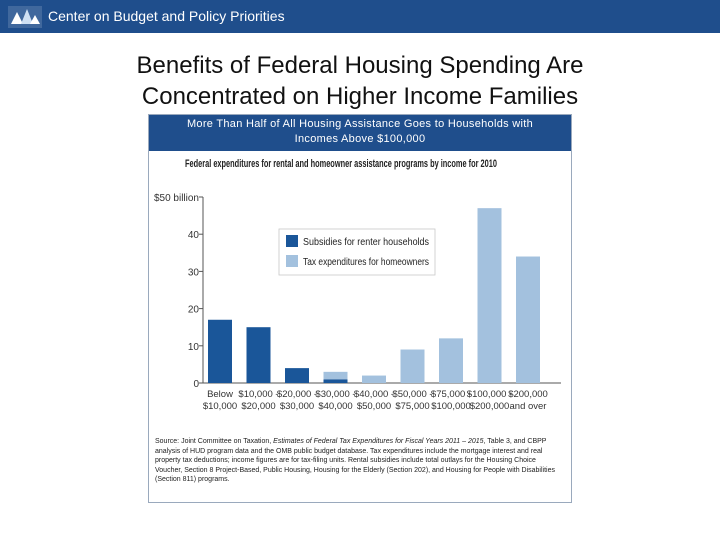 Image resolution: width=720 pixels, height=540 pixels. I want to click on x-tick-label: and over, so click(528, 406).